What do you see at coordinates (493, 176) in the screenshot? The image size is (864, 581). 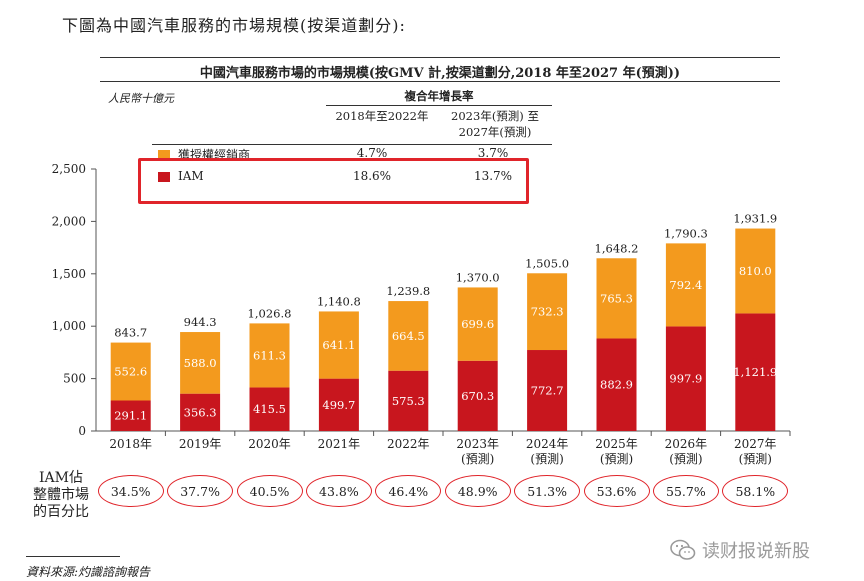 I see `legend-cagr2-iam: 13.7%` at bounding box center [493, 176].